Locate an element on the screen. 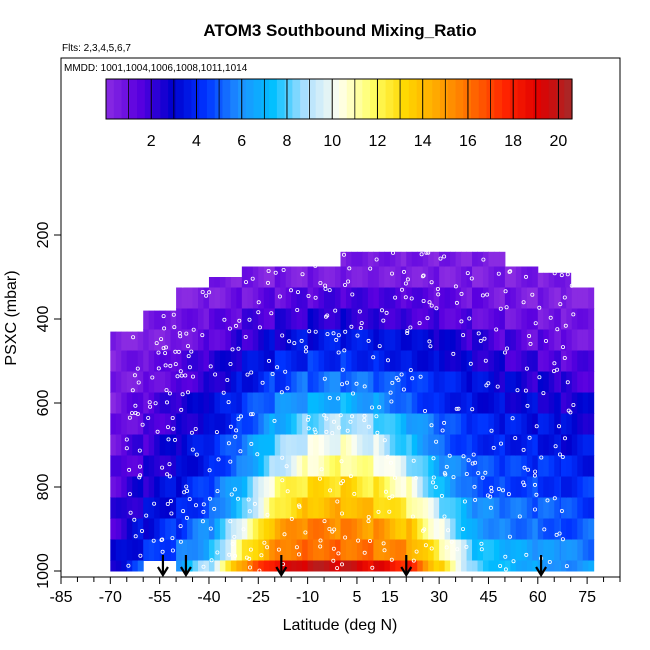 This screenshot has height=650, width=650. colorbar-tick-label: 14 is located at coordinates (423, 141).